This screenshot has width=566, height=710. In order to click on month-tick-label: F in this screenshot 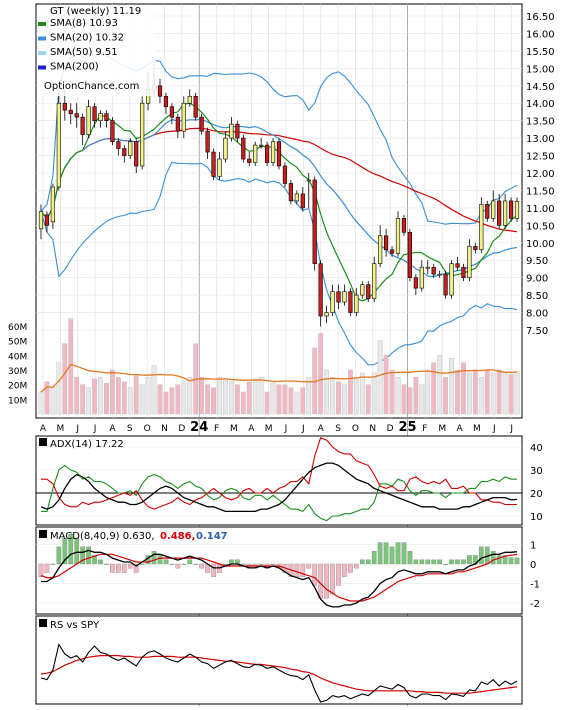, I will do `click(216, 429)`.